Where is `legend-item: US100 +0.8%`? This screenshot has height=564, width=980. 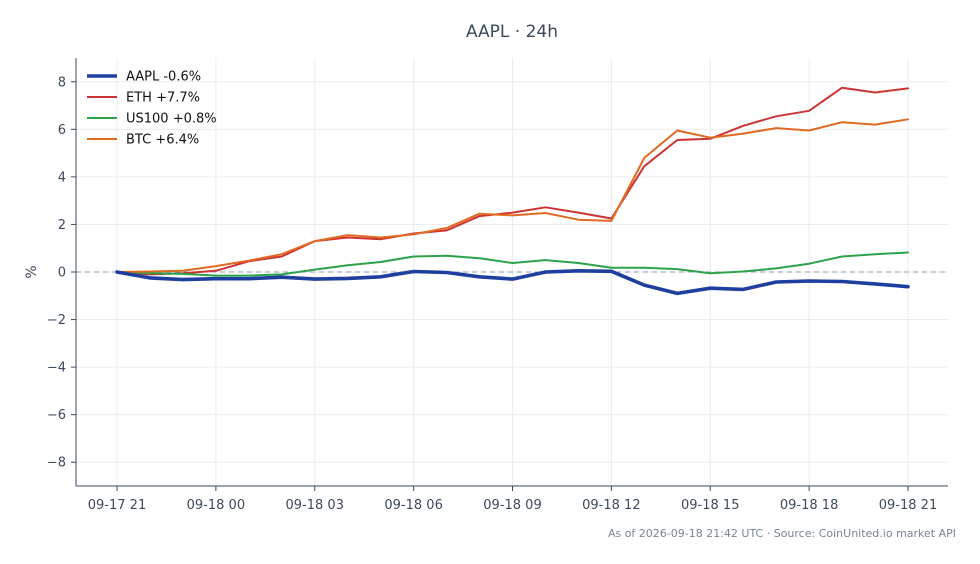
legend-item: US100 +0.8% is located at coordinates (152, 119).